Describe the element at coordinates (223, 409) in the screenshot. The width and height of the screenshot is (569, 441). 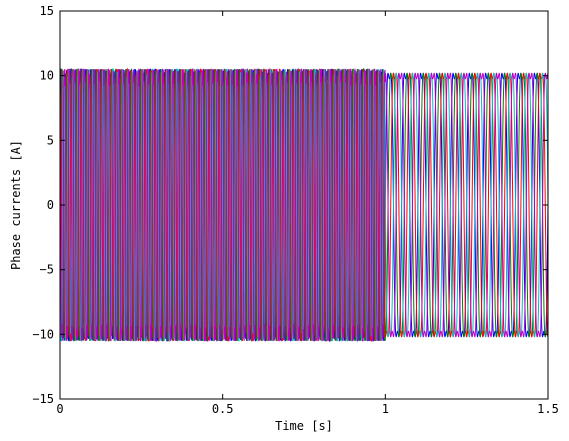
I see `x-tick-label: 0.5` at that location.